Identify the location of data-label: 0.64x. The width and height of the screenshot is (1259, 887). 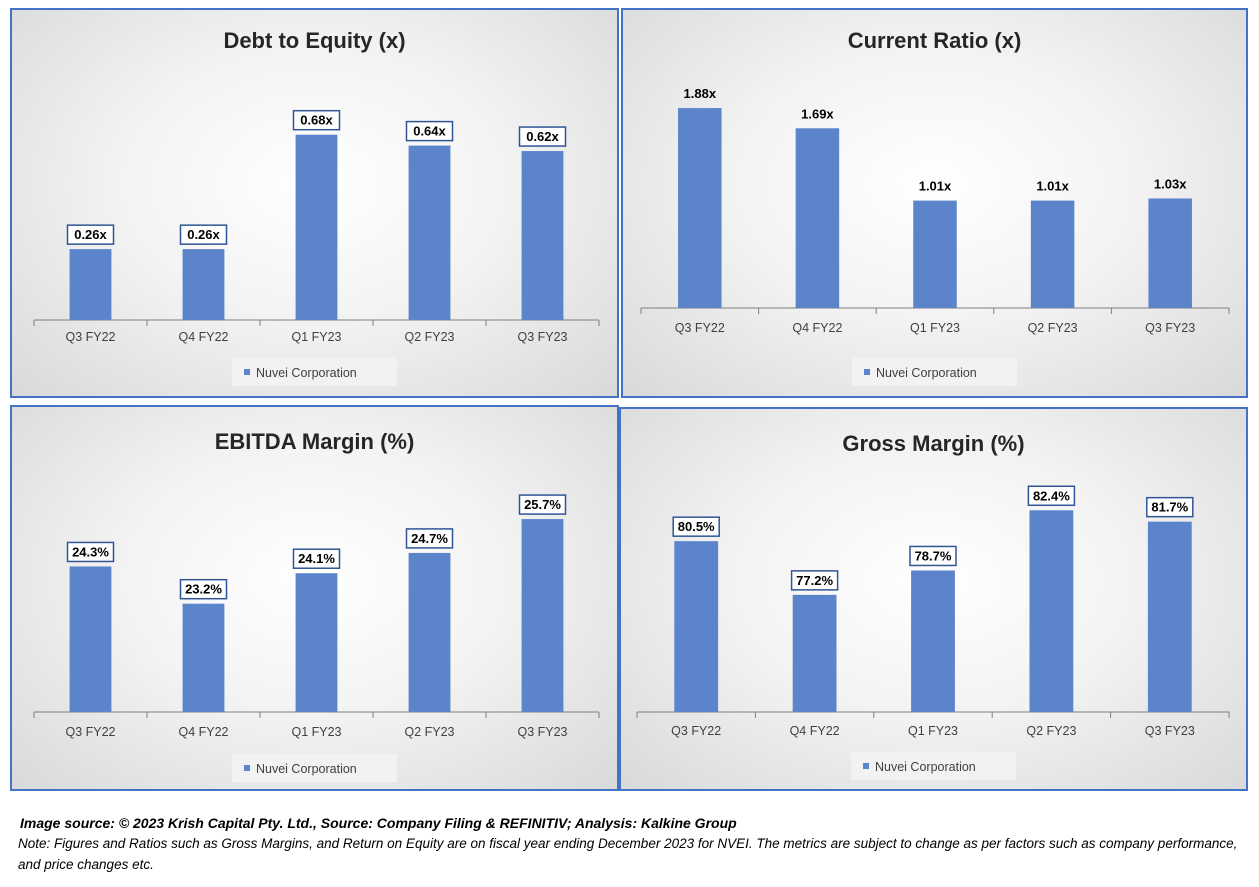
(429, 131).